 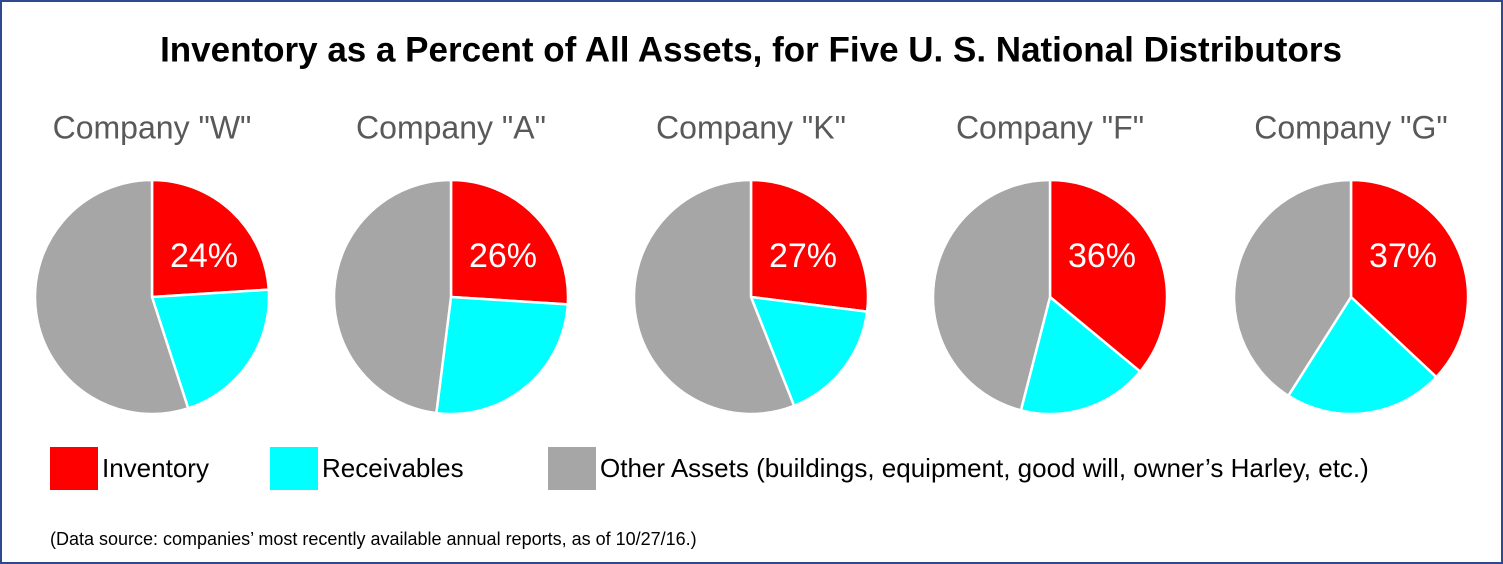 What do you see at coordinates (204, 256) in the screenshot?
I see `slice-label: 24%` at bounding box center [204, 256].